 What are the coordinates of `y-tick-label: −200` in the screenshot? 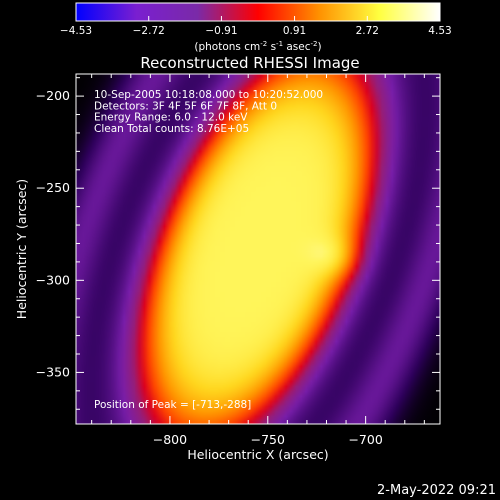 It's located at (53, 95).